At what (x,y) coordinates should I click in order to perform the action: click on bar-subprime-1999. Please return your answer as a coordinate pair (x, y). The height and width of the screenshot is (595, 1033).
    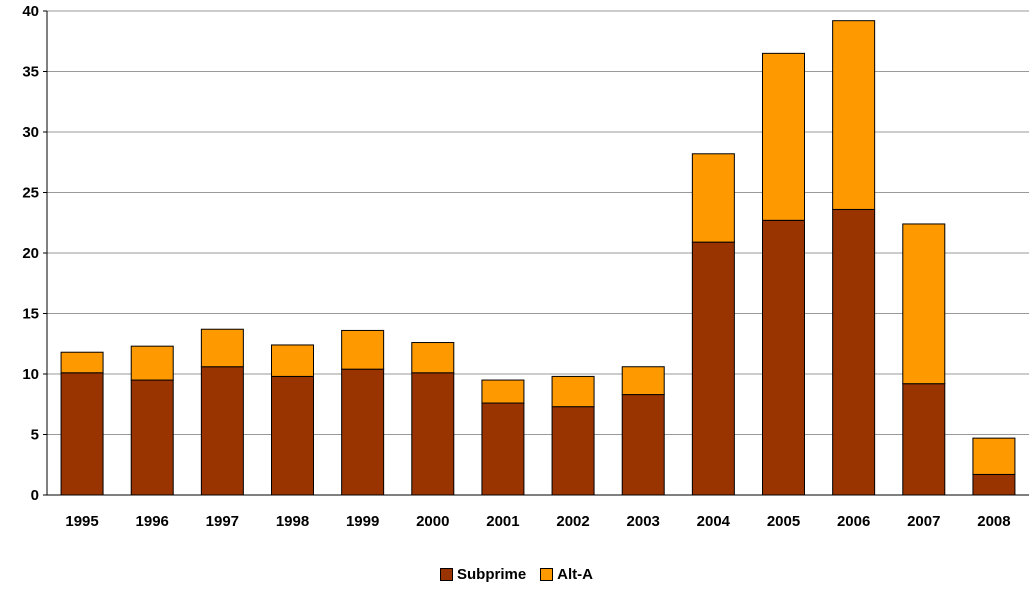
    Looking at the image, I should click on (363, 432).